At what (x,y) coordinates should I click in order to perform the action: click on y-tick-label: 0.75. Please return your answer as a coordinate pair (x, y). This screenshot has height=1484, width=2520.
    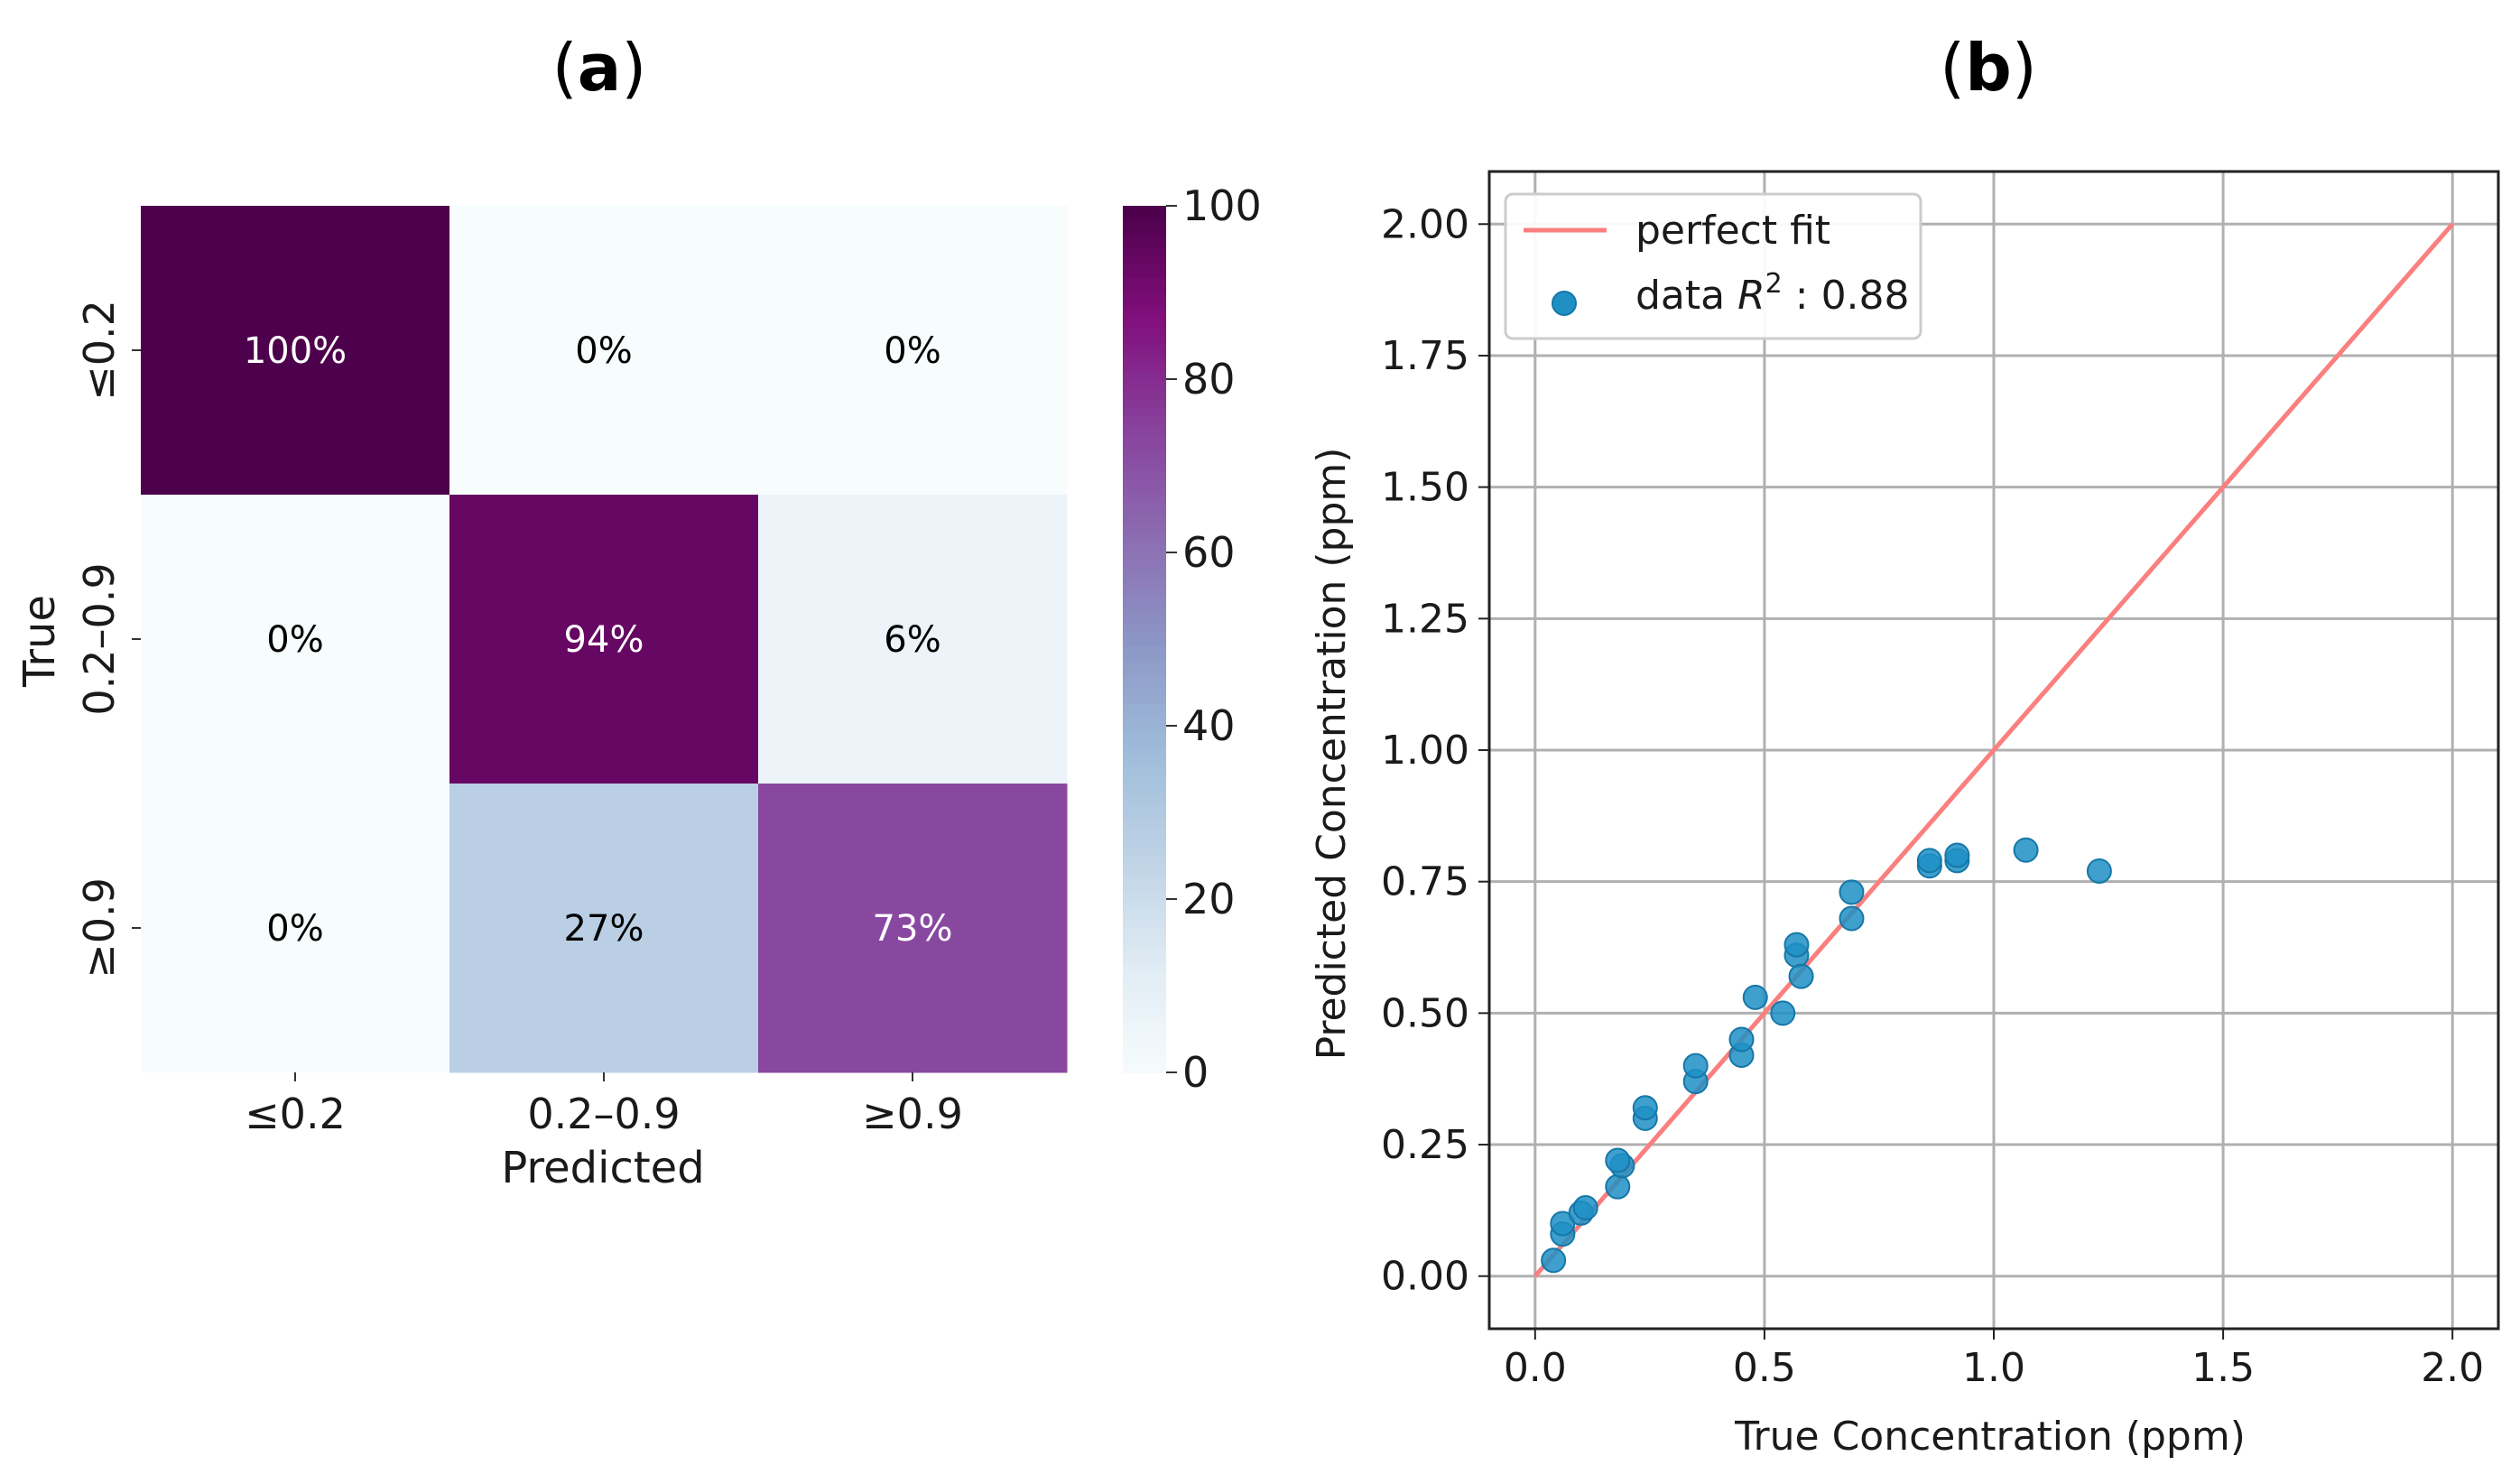
    Looking at the image, I should click on (1425, 882).